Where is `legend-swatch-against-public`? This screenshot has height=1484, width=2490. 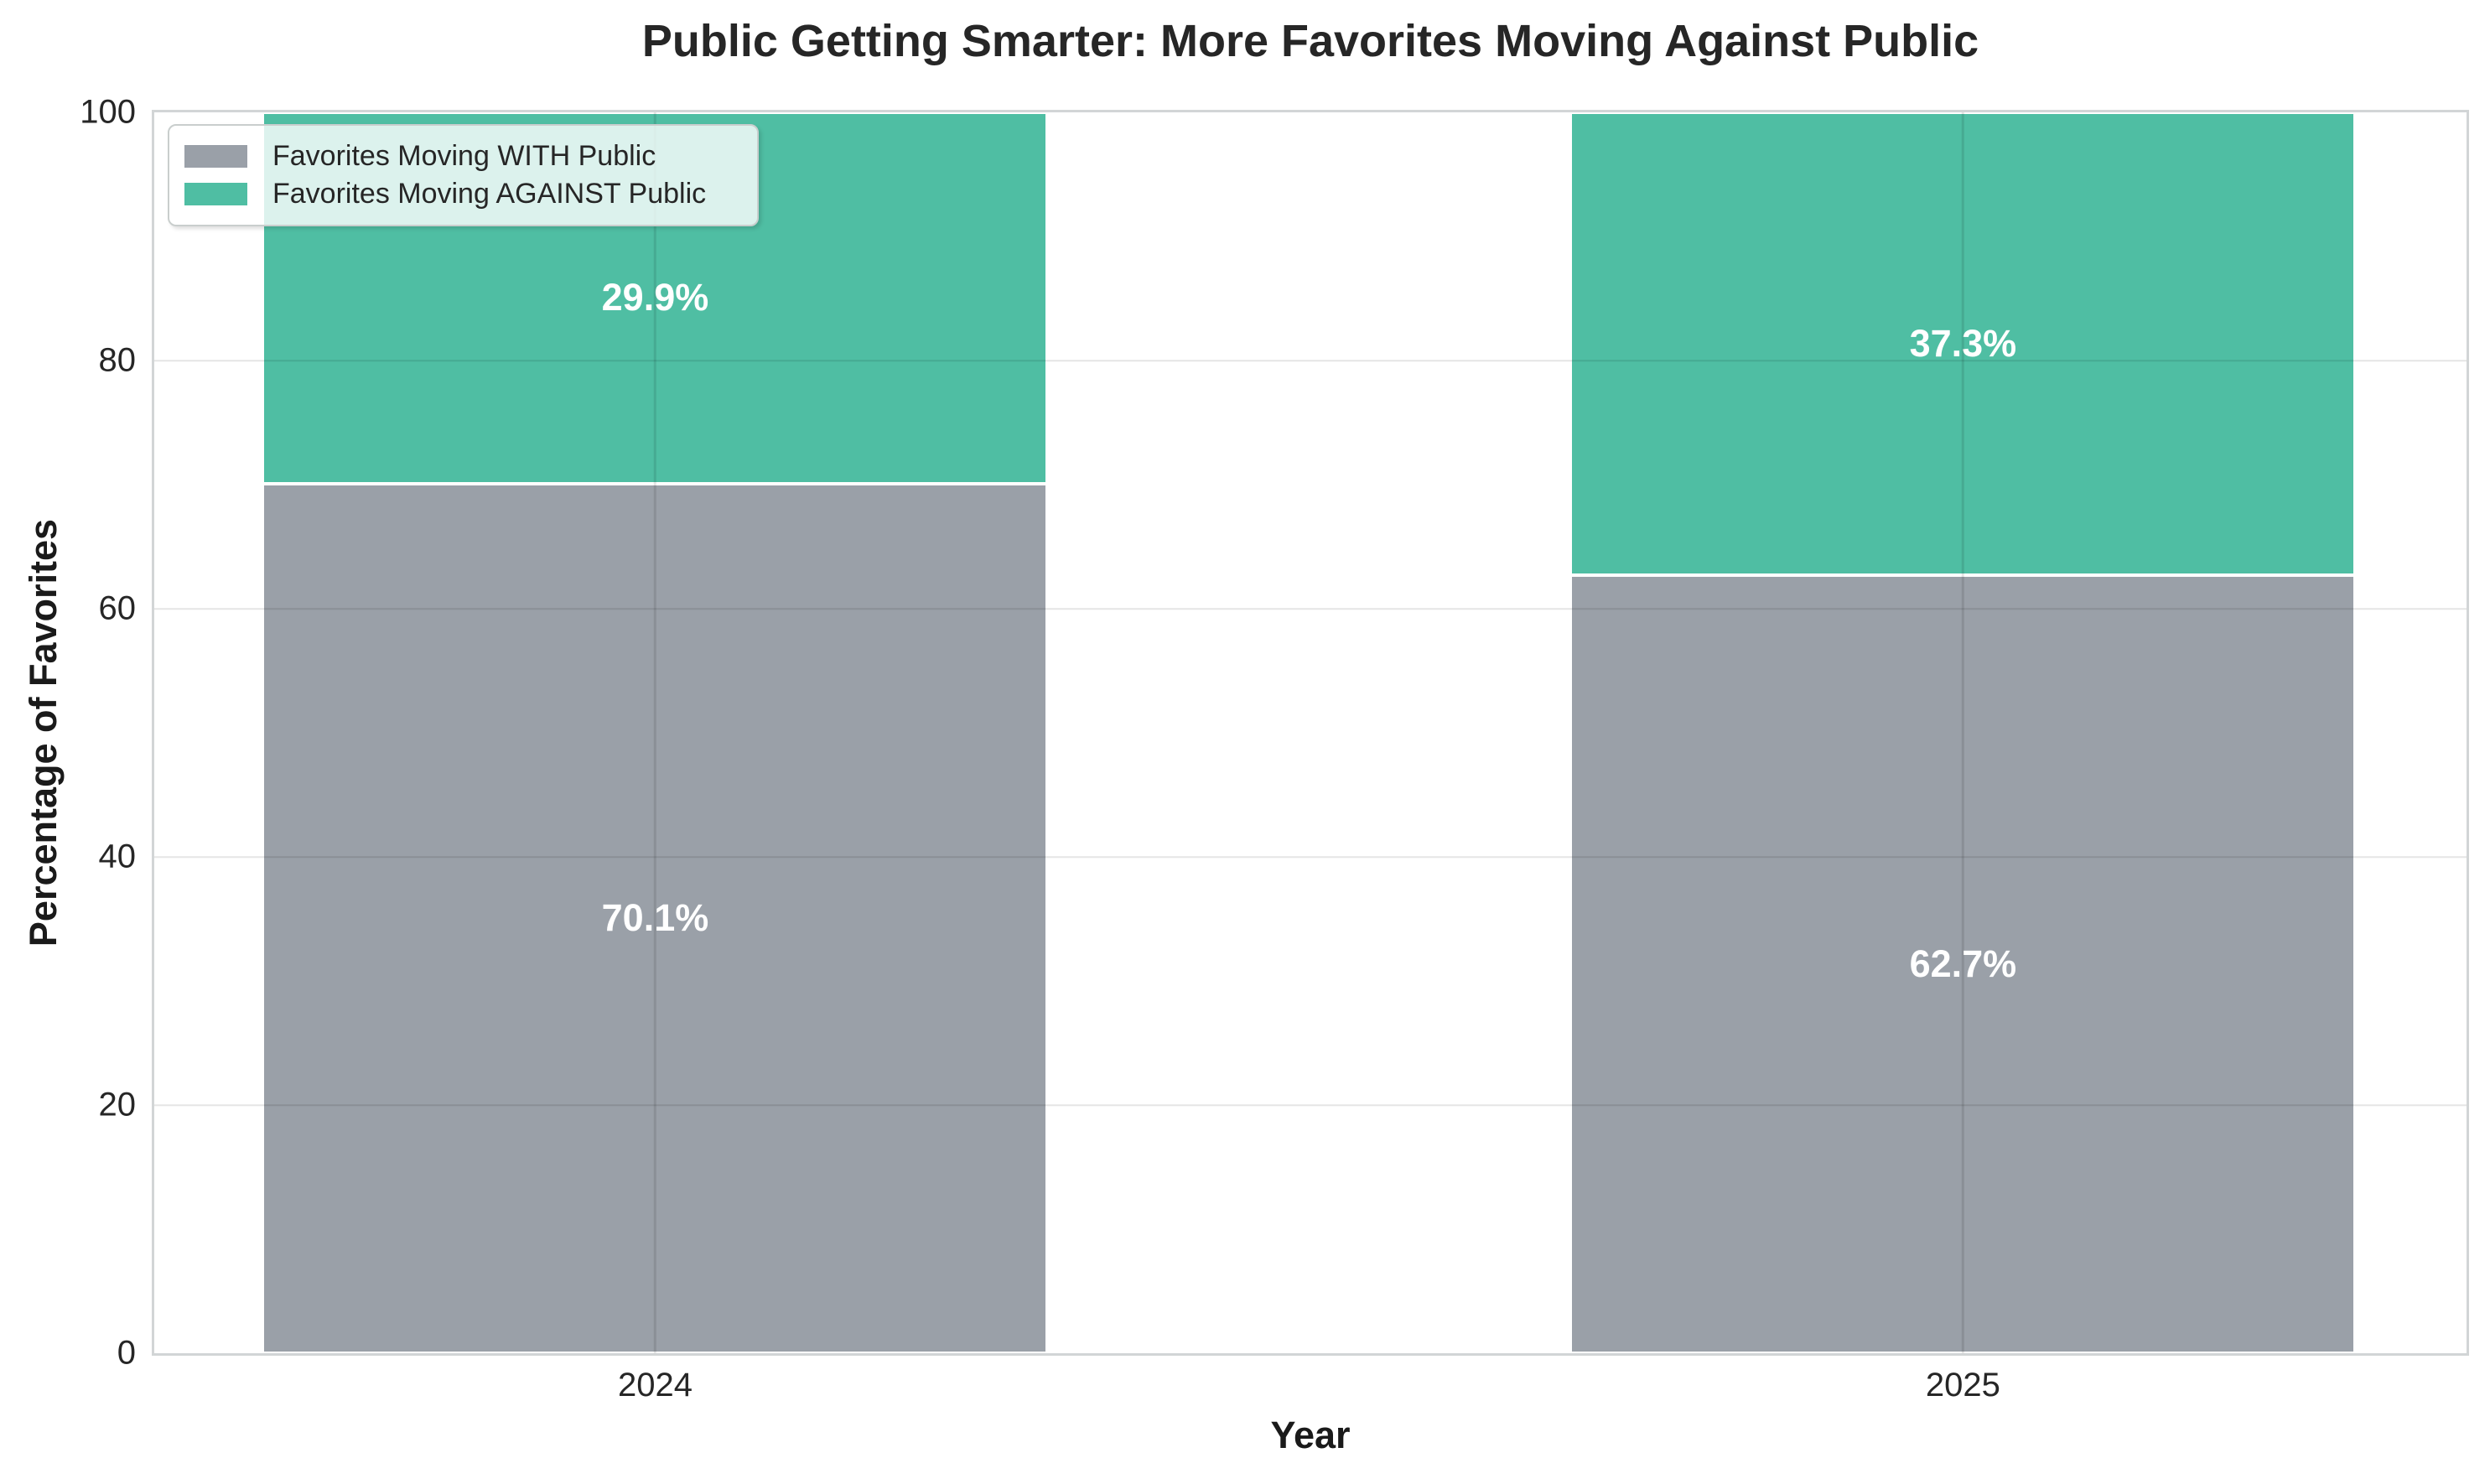
legend-swatch-against-public is located at coordinates (215, 194).